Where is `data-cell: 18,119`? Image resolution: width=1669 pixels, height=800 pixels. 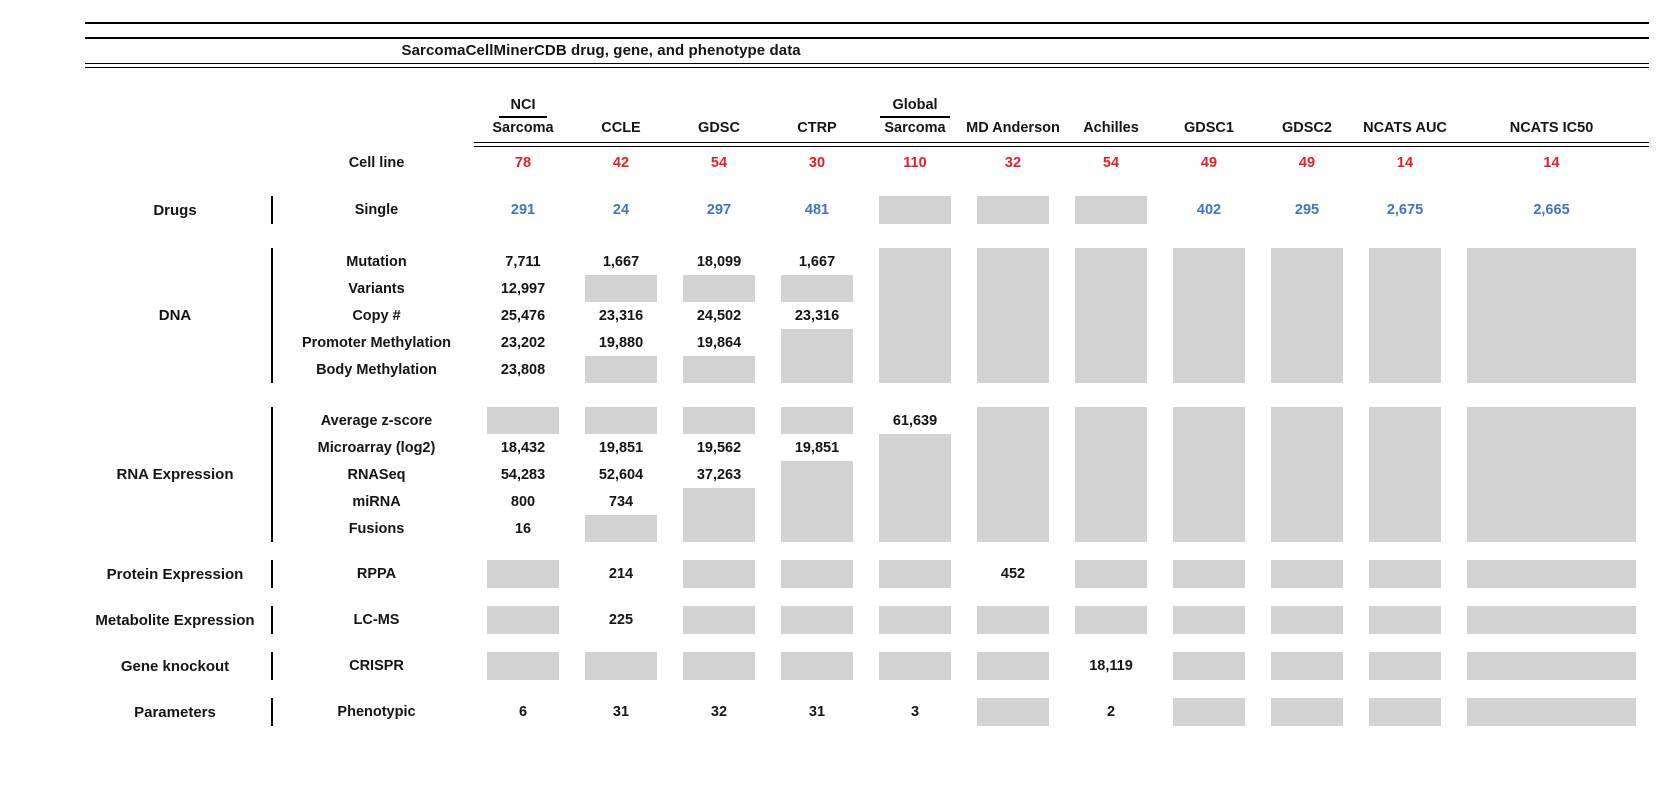
data-cell: 18,119 is located at coordinates (1111, 666).